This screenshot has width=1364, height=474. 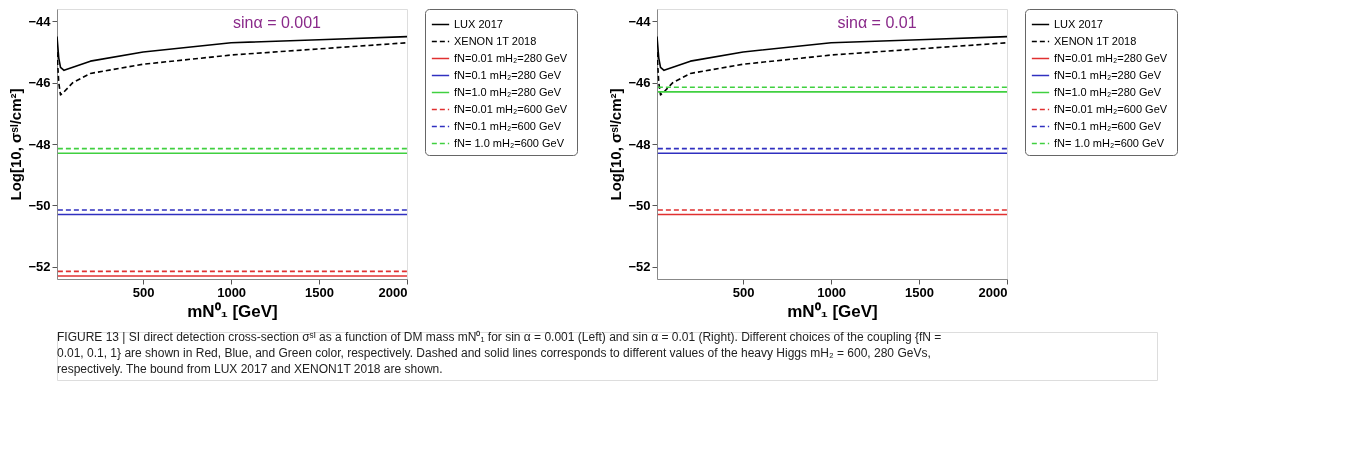 What do you see at coordinates (877, 22) in the screenshot?
I see `annotation: sinα = 0.01` at bounding box center [877, 22].